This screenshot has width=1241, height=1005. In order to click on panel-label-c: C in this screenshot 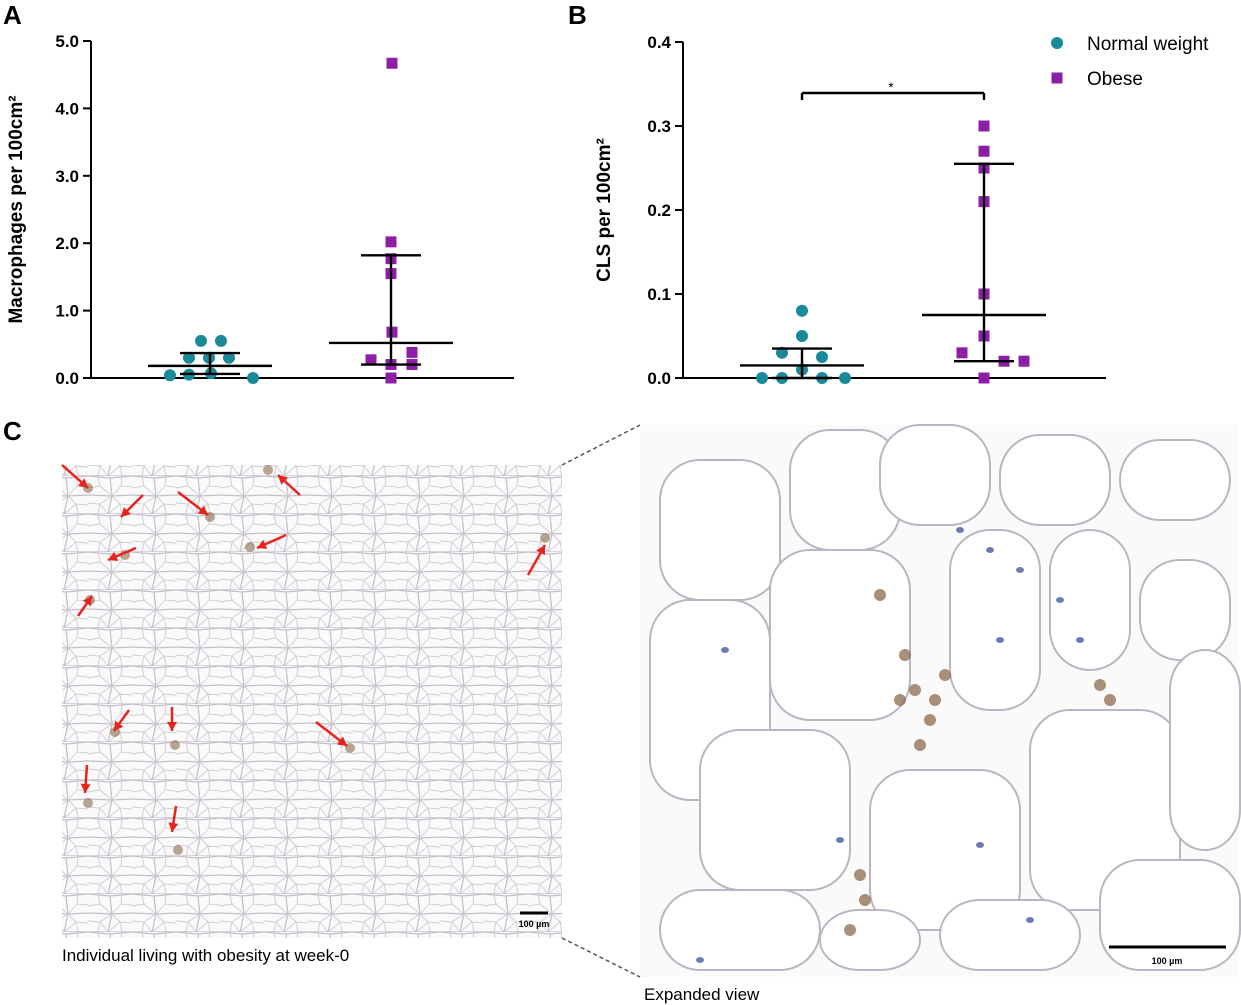, I will do `click(12, 431)`.